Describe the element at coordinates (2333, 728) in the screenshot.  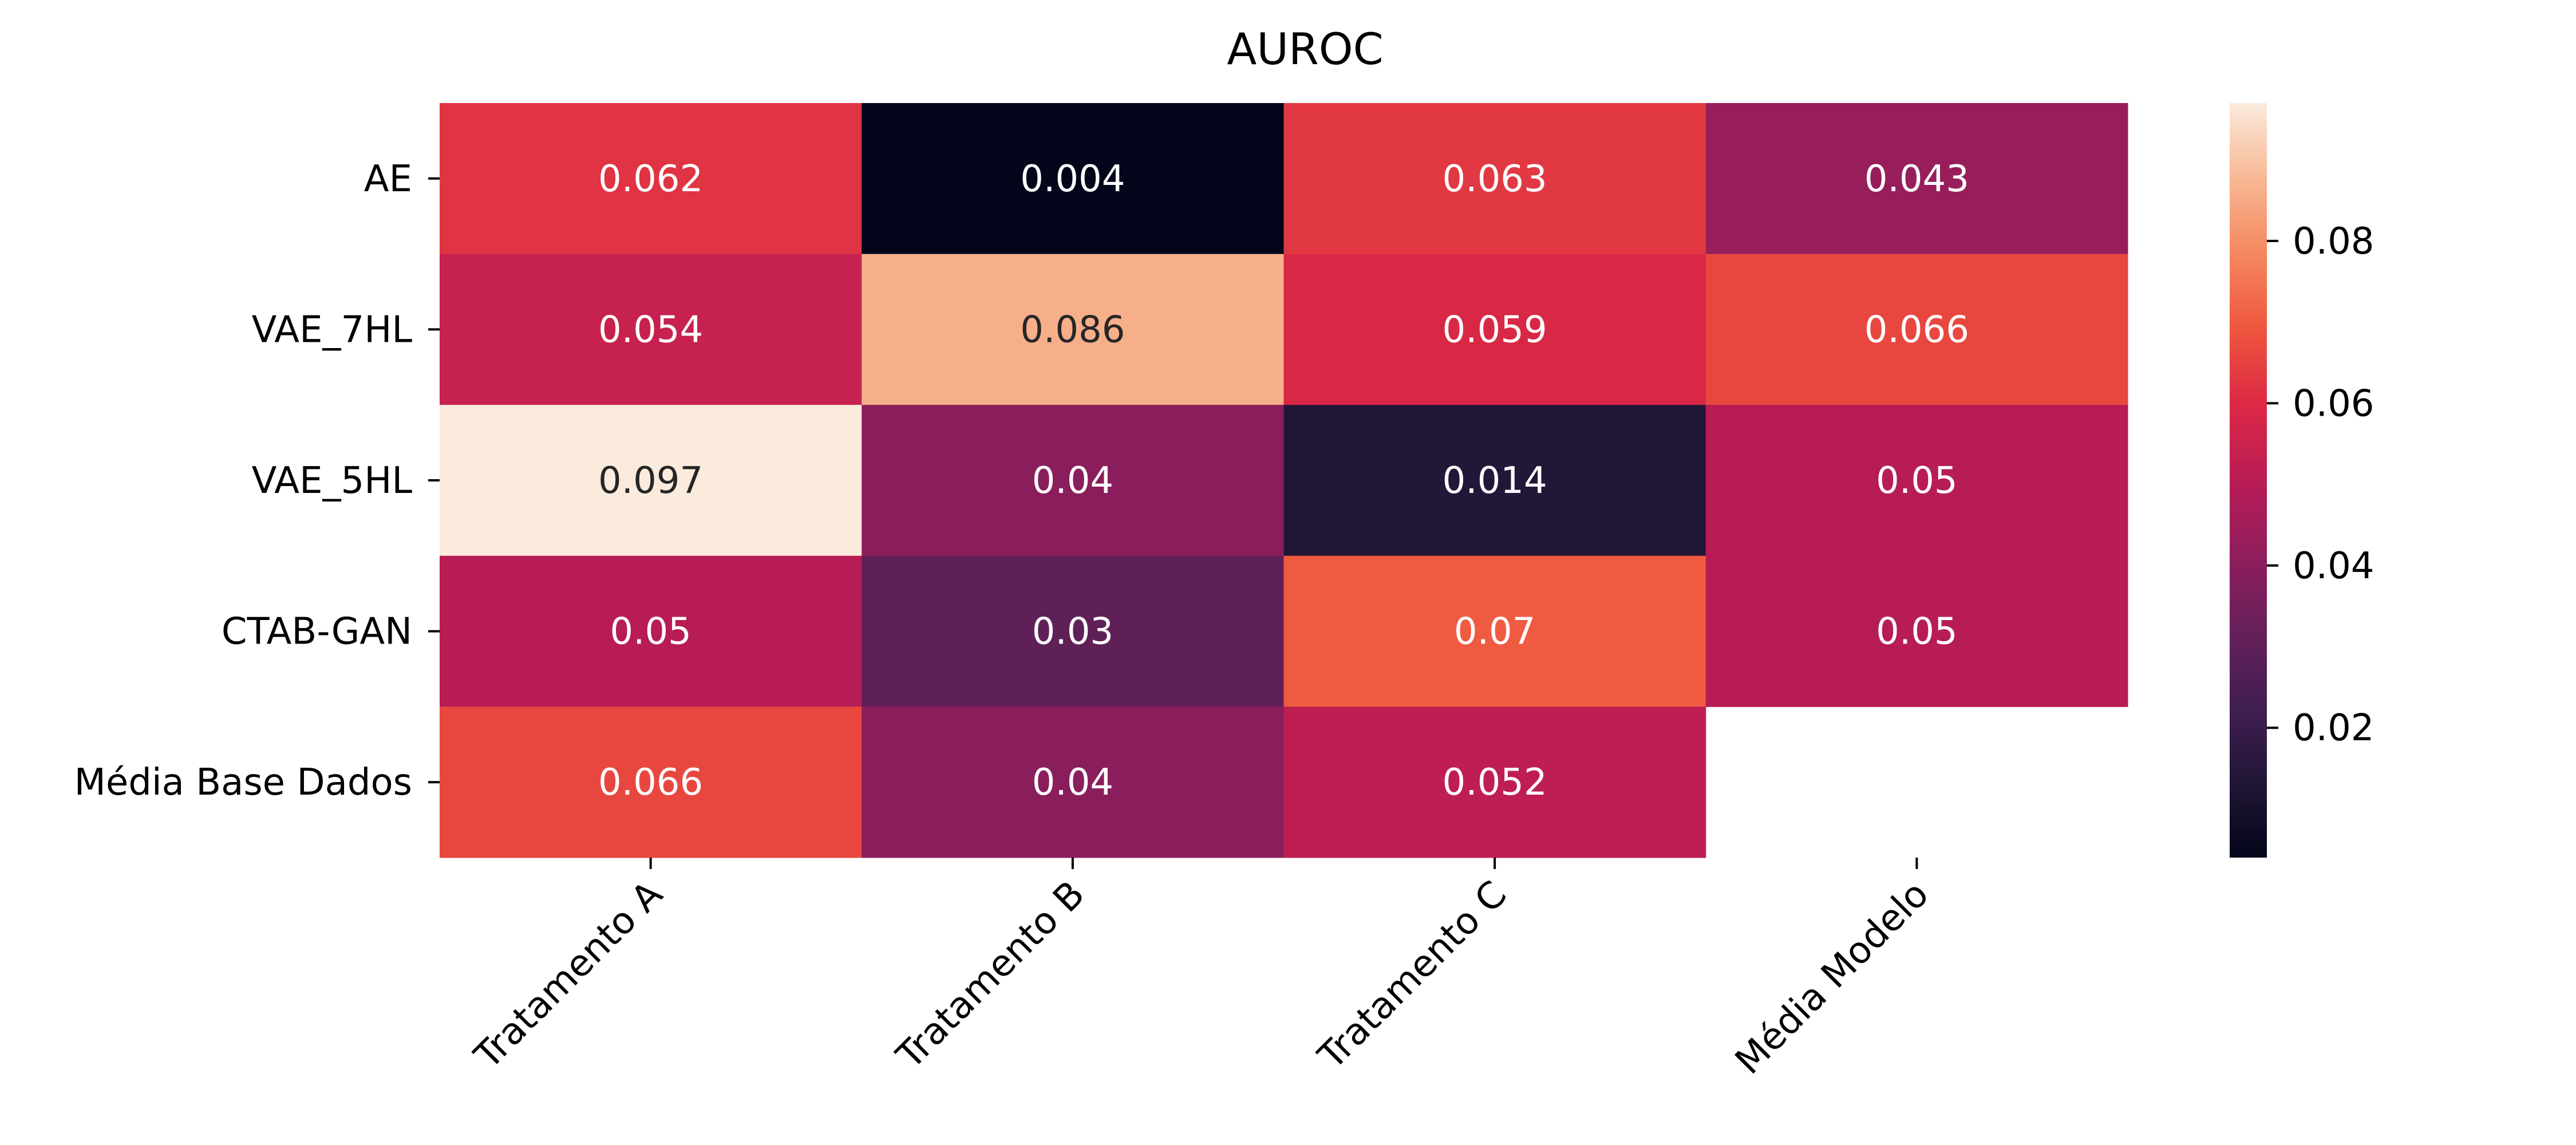
I see `colorbar-tick-label: 0.02` at that location.